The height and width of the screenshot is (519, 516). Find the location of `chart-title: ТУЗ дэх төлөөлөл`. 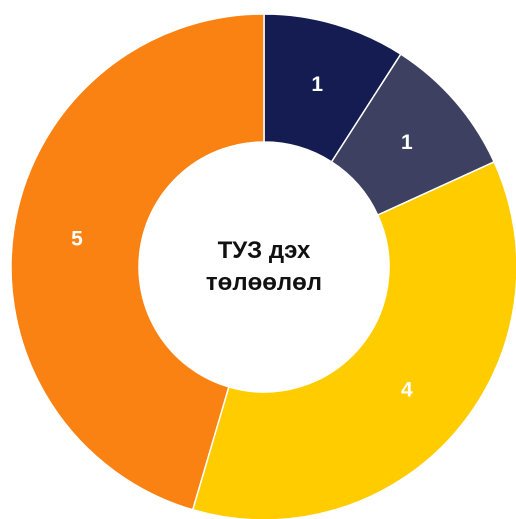

chart-title: ТУЗ дэх төлөөлөл is located at coordinates (264, 266).